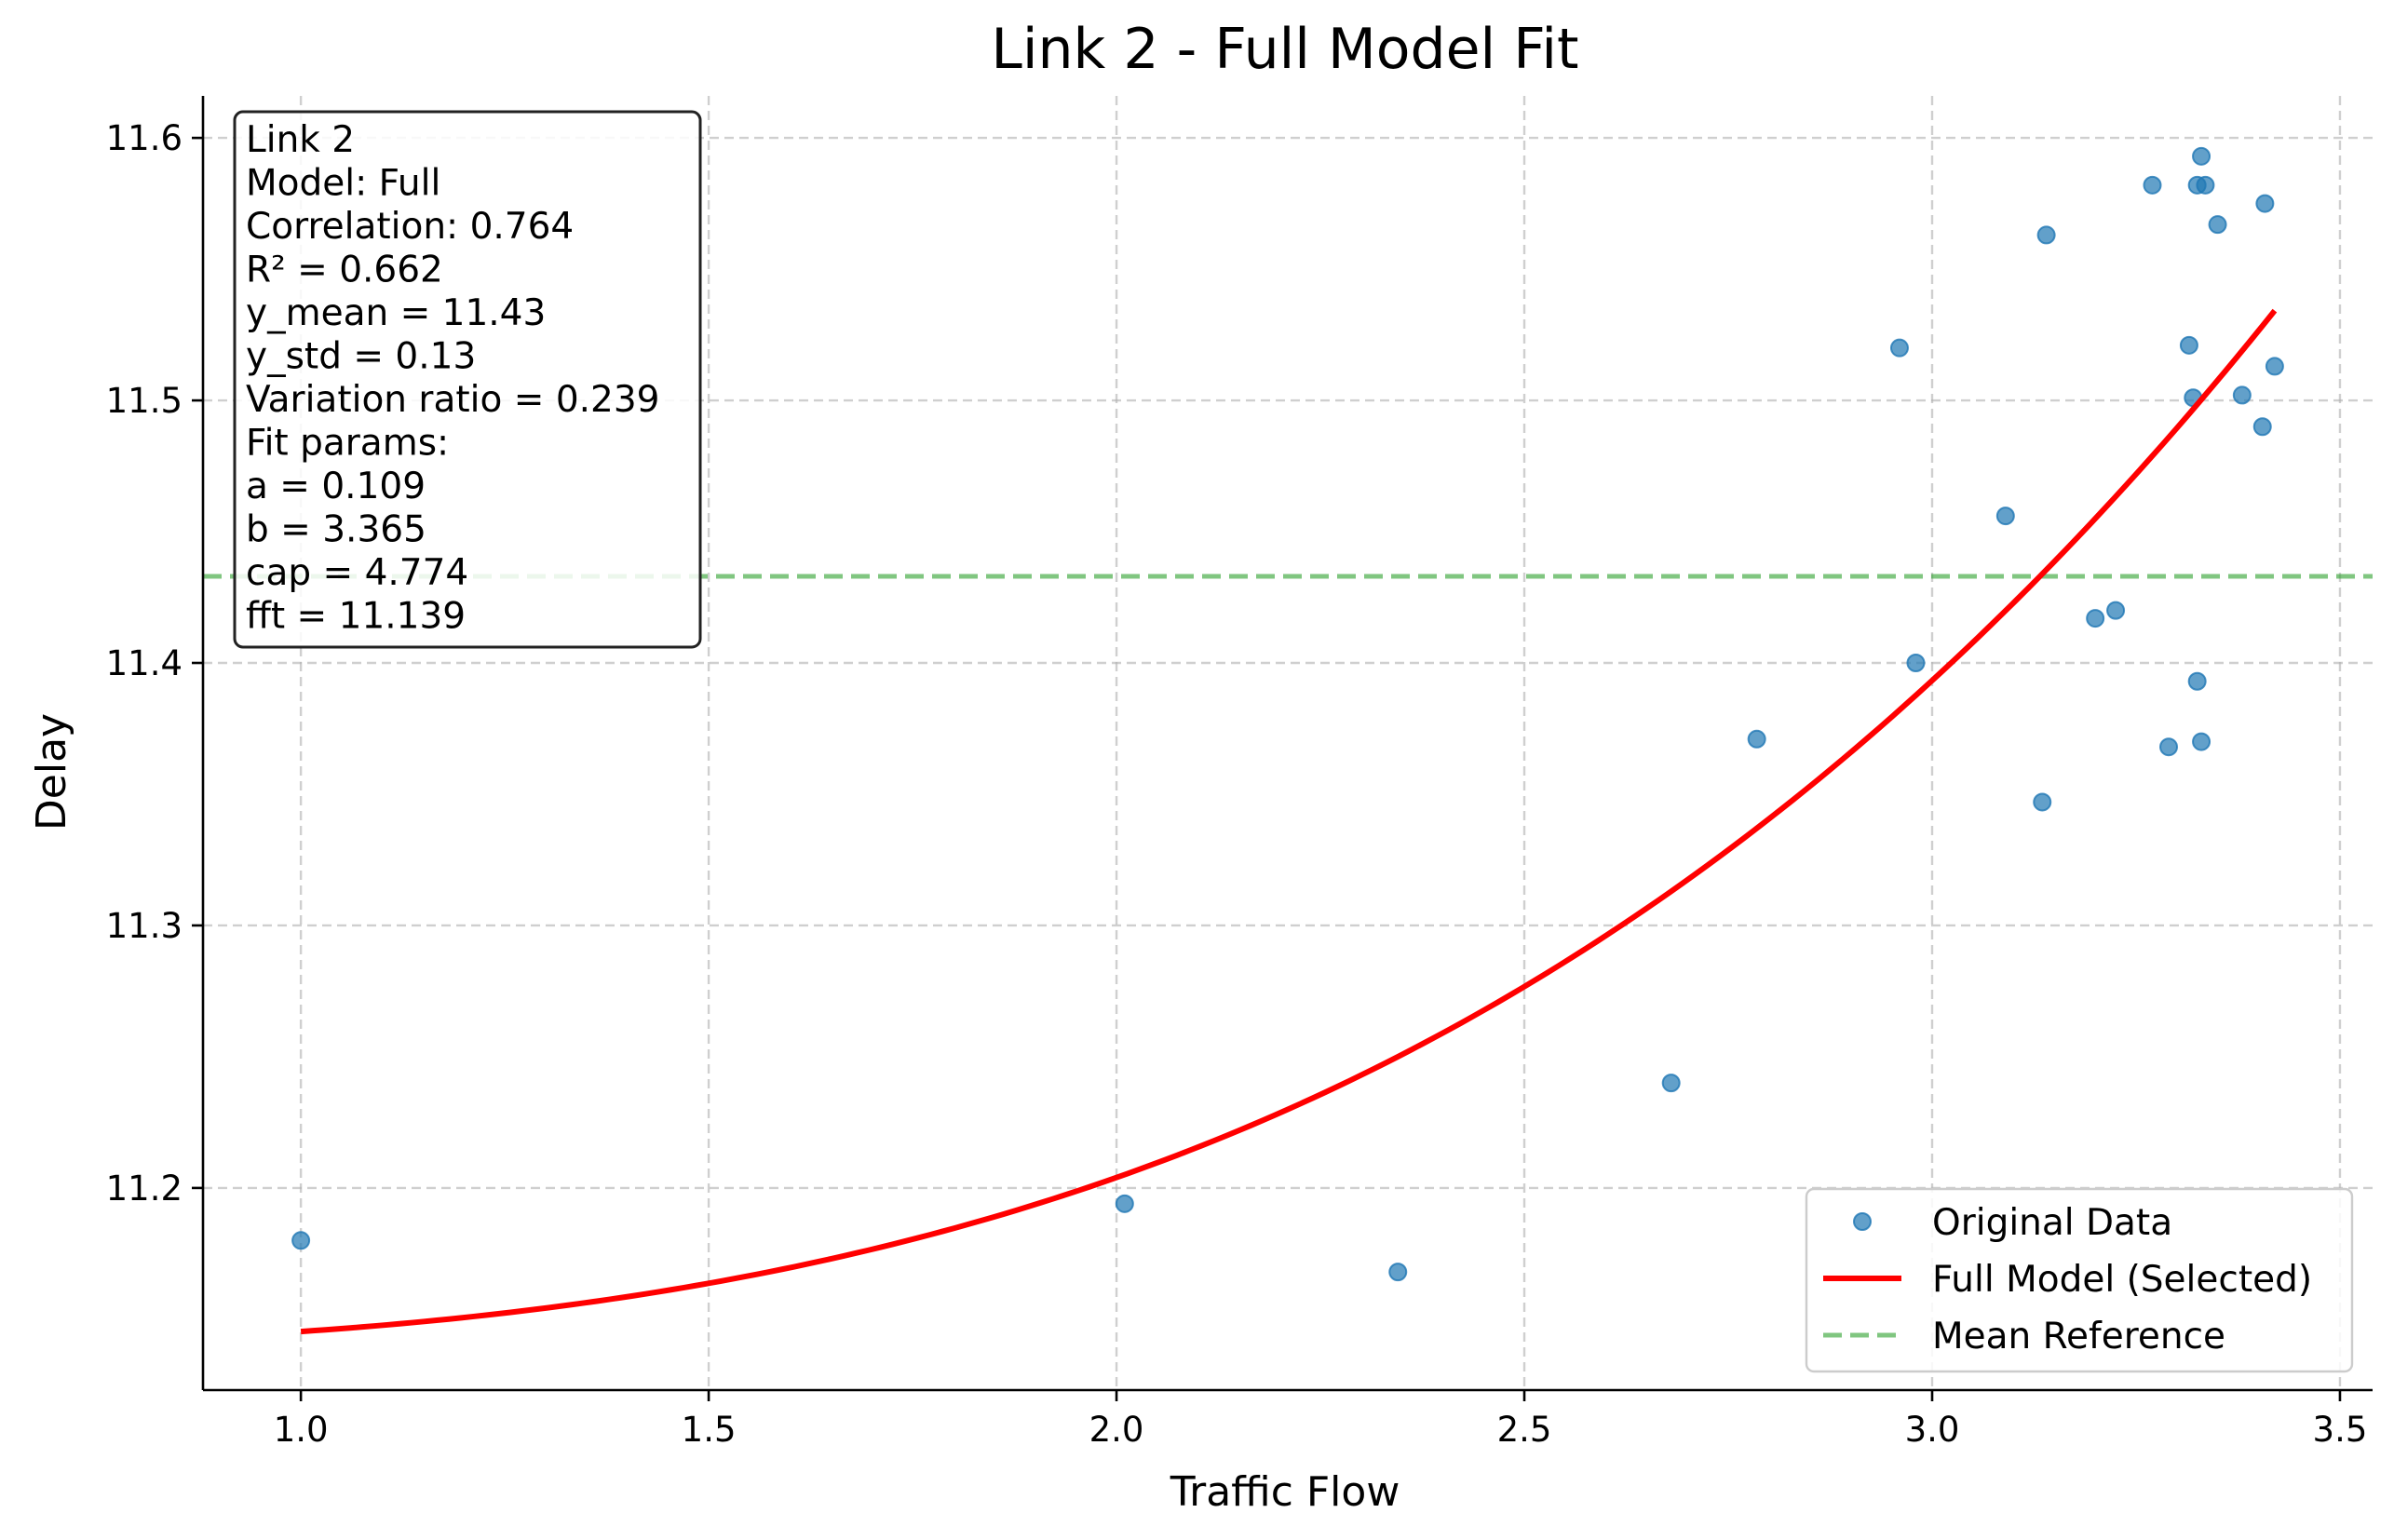 This screenshot has width=2394, height=1540. I want to click on info-box-line: Link 2, so click(300, 140).